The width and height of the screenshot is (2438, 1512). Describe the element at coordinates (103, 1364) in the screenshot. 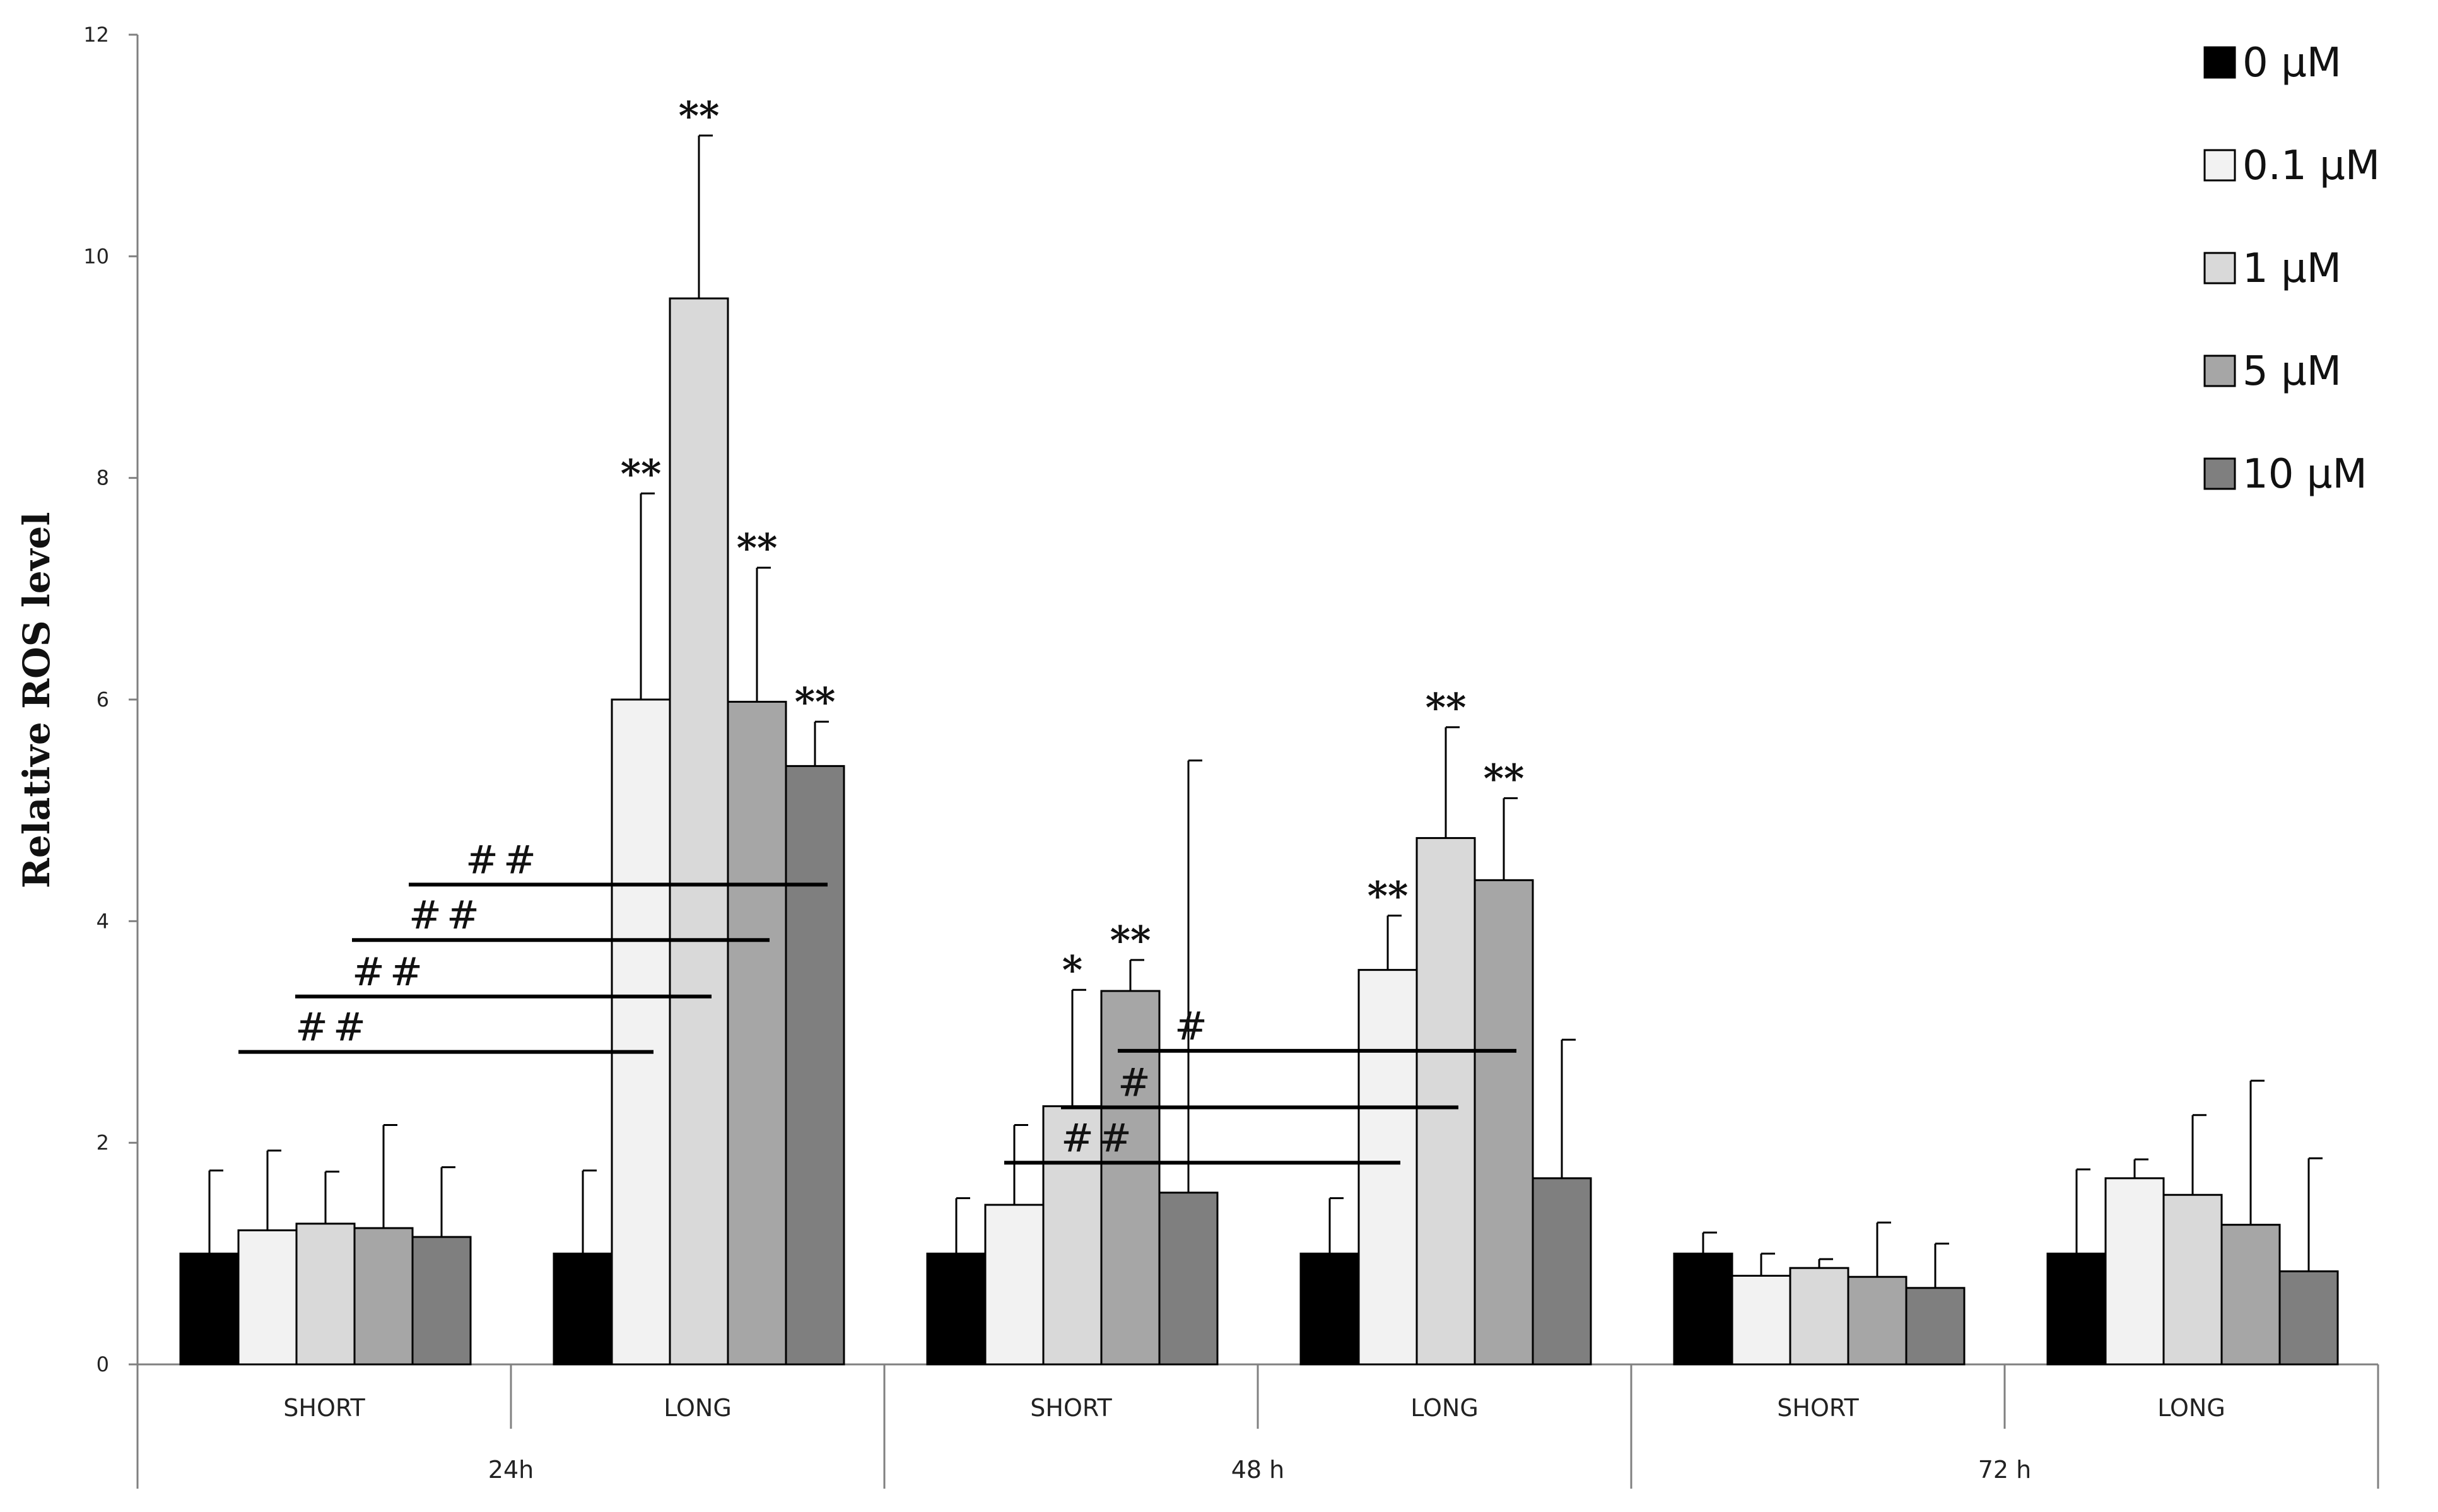

I see `y-tick-label: 0` at that location.